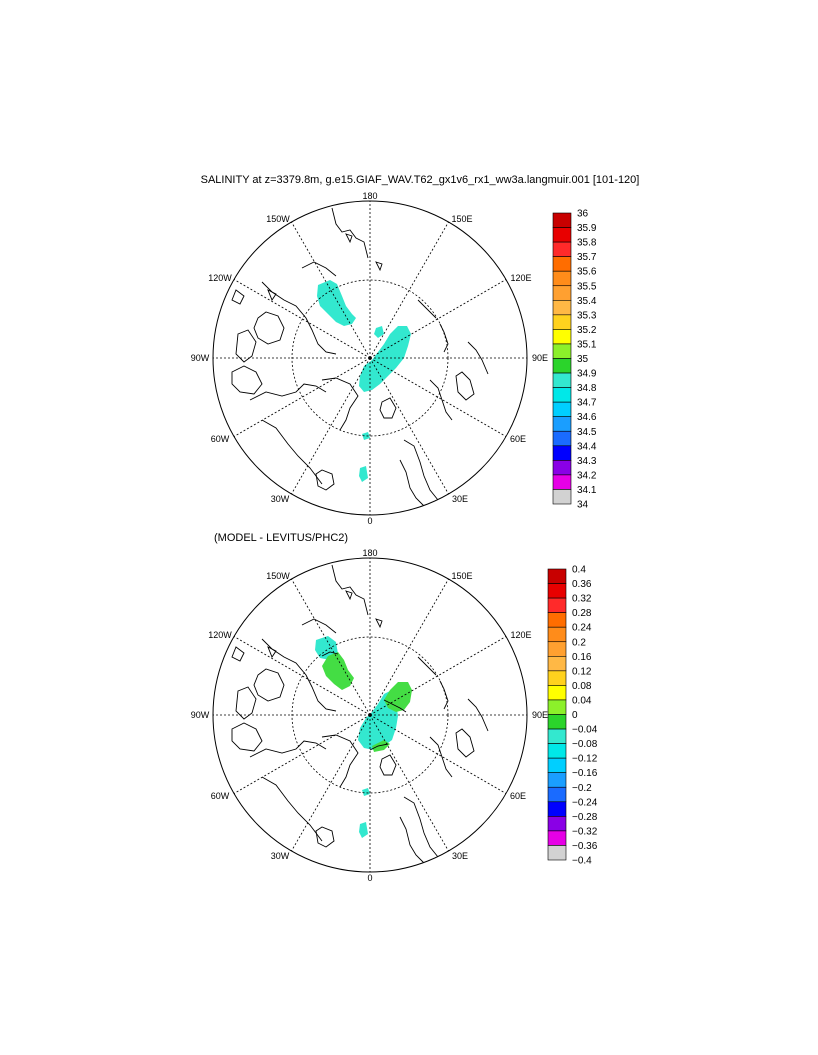 Image resolution: width=818 pixels, height=1055 pixels. What do you see at coordinates (587, 243) in the screenshot?
I see `scale-label: 35.8` at bounding box center [587, 243].